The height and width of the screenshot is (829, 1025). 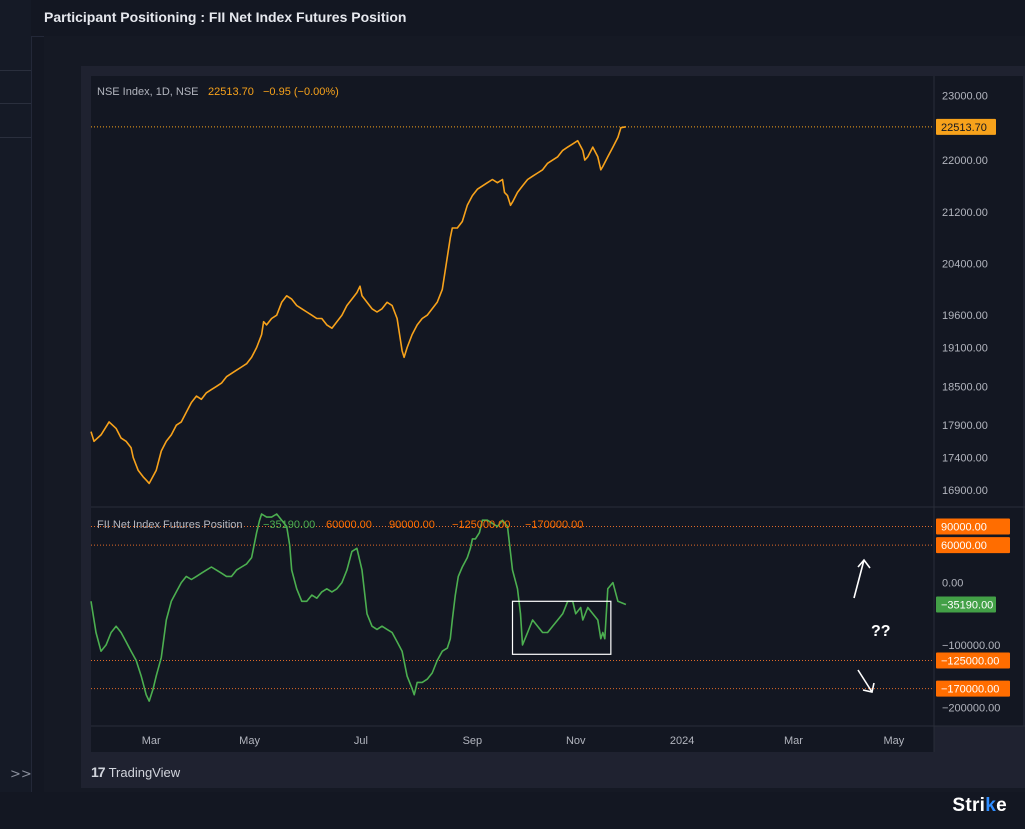 I want to click on y-tick-label: 18500.00, so click(x=965, y=387).